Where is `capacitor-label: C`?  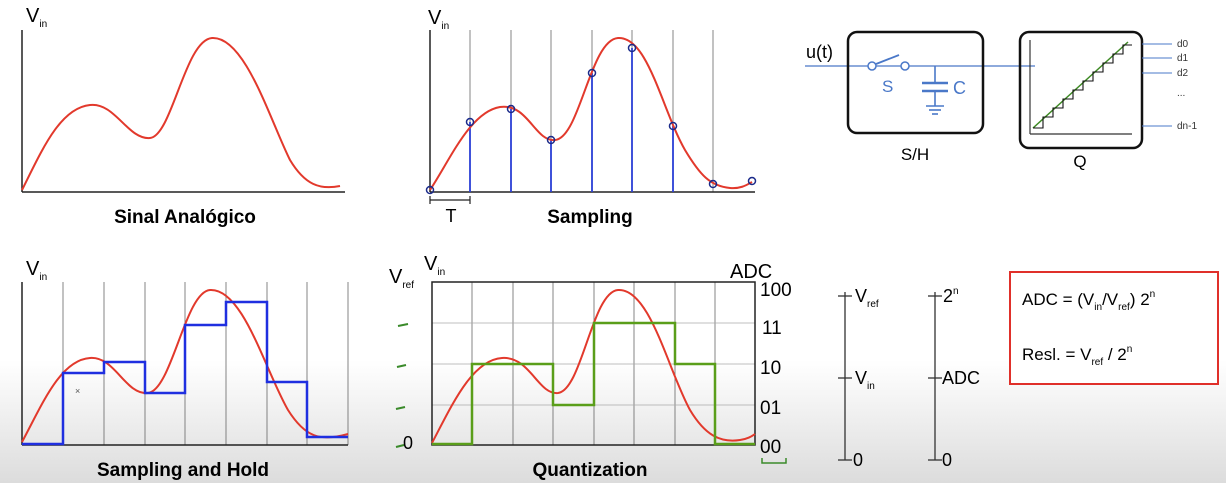
capacitor-label: C is located at coordinates (959, 88).